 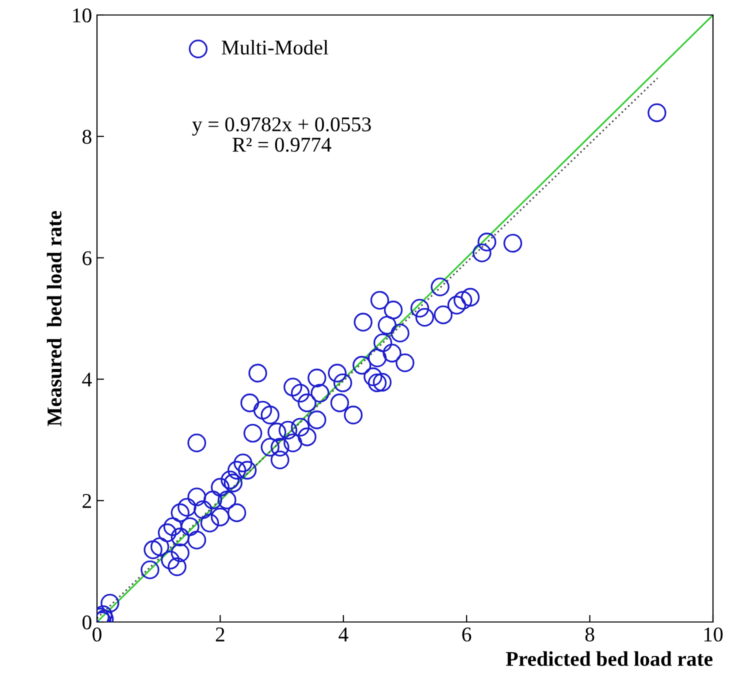 I want to click on x-tick-label: 6, so click(x=467, y=635).